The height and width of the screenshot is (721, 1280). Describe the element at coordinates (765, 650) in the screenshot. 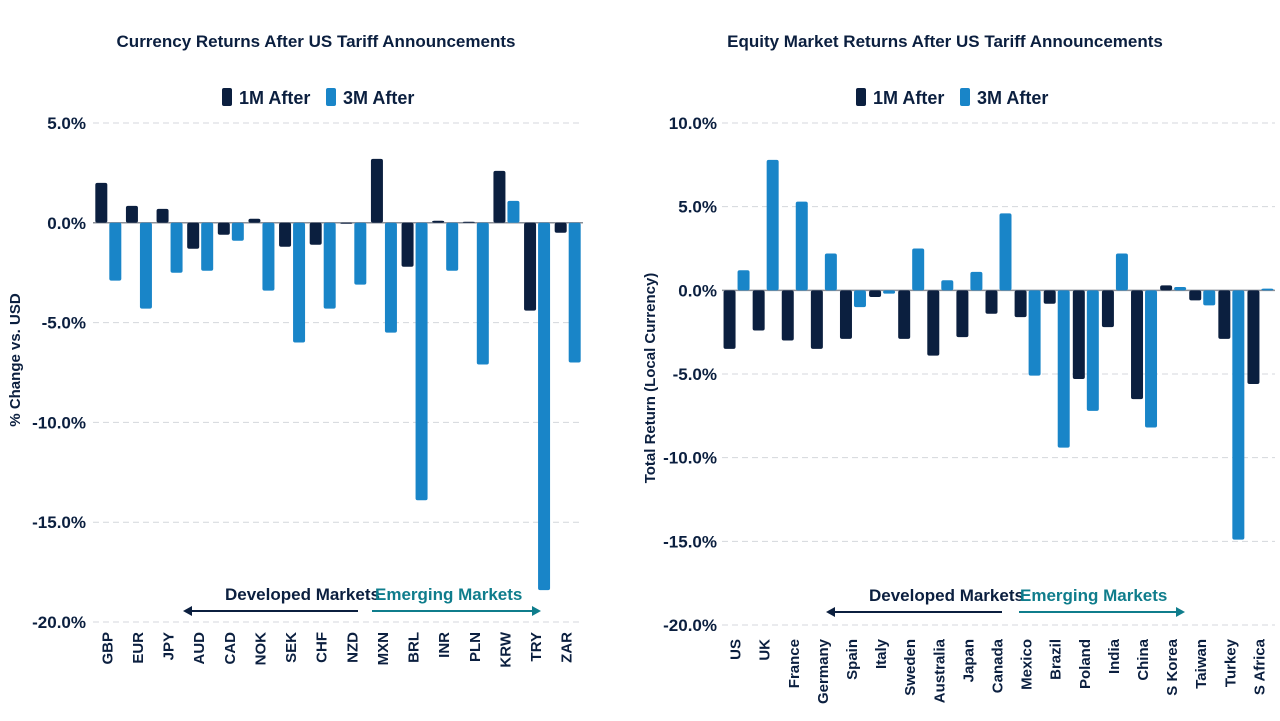

I see `x-category-label: UK` at that location.